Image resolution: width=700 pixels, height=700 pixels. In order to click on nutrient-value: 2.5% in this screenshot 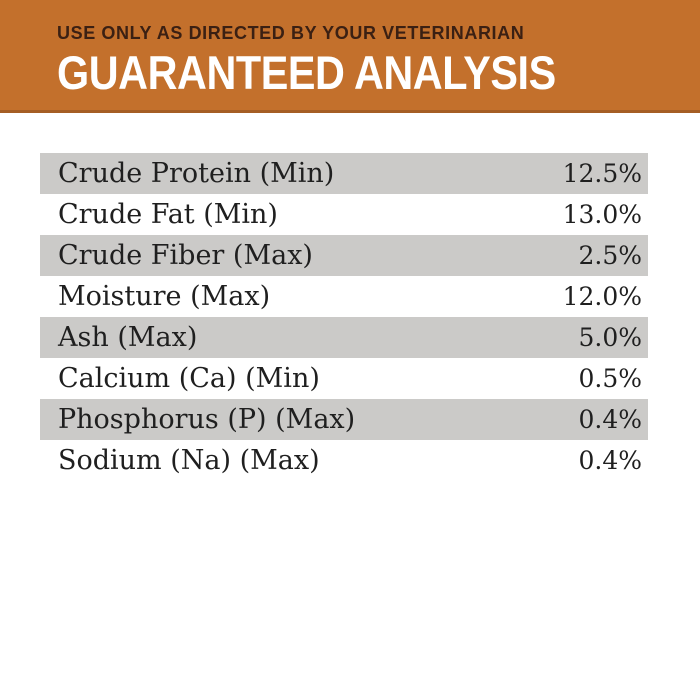, I will do `click(610, 255)`.